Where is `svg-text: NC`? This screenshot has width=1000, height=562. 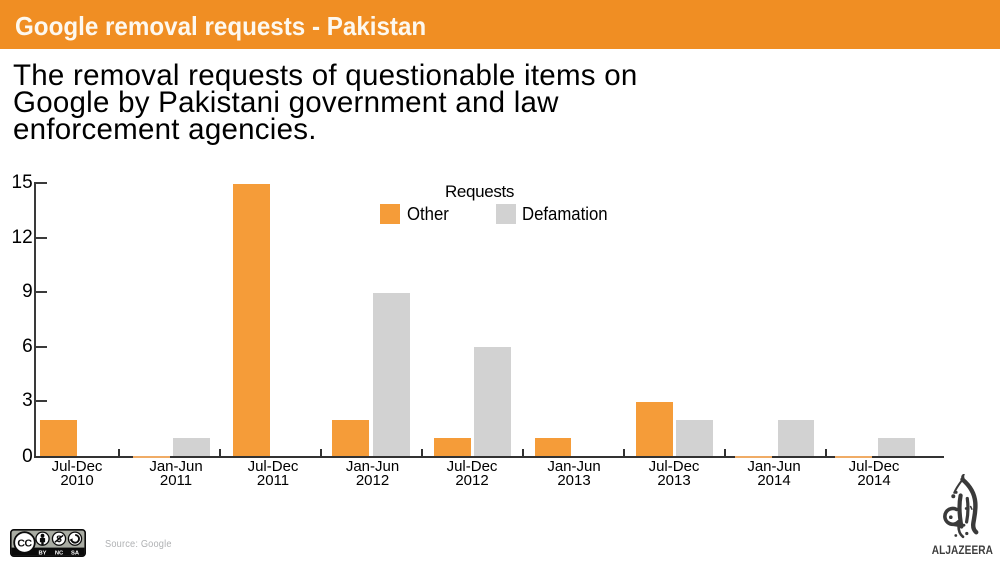
svg-text: NC is located at coordinates (59, 553).